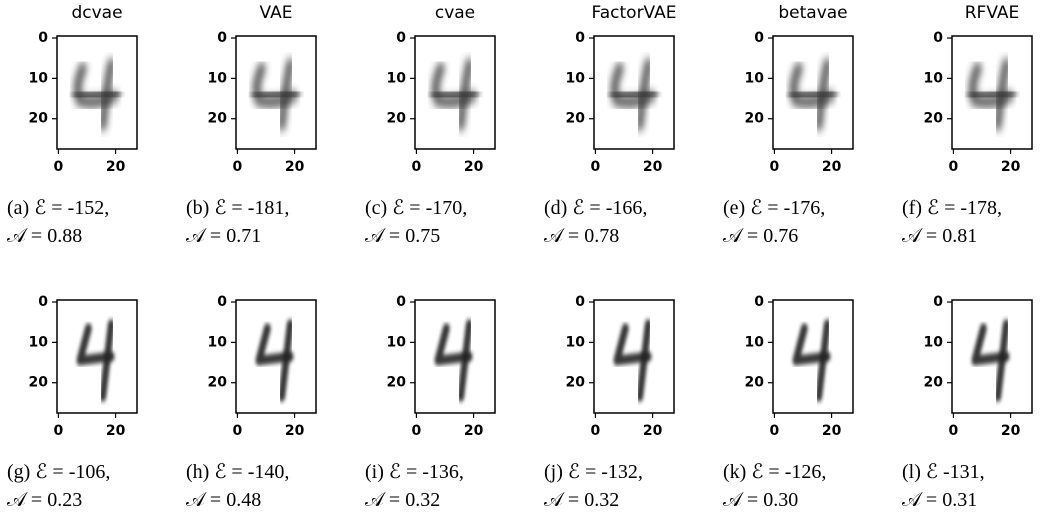 The image size is (1064, 516). Describe the element at coordinates (414, 472) in the screenshot. I see `caption-line: (i) ℰ = -136,` at that location.